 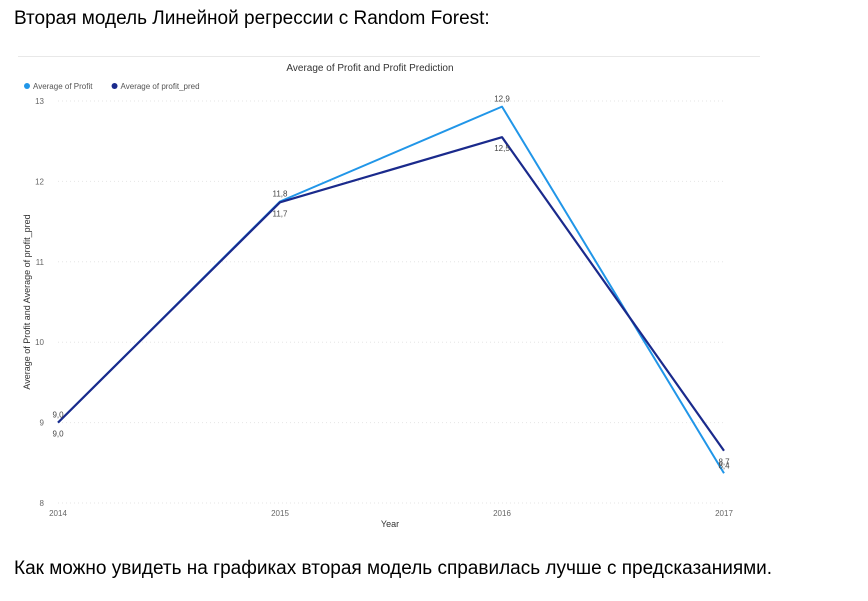 I want to click on y-tick-label-1: 9, so click(x=42, y=423).